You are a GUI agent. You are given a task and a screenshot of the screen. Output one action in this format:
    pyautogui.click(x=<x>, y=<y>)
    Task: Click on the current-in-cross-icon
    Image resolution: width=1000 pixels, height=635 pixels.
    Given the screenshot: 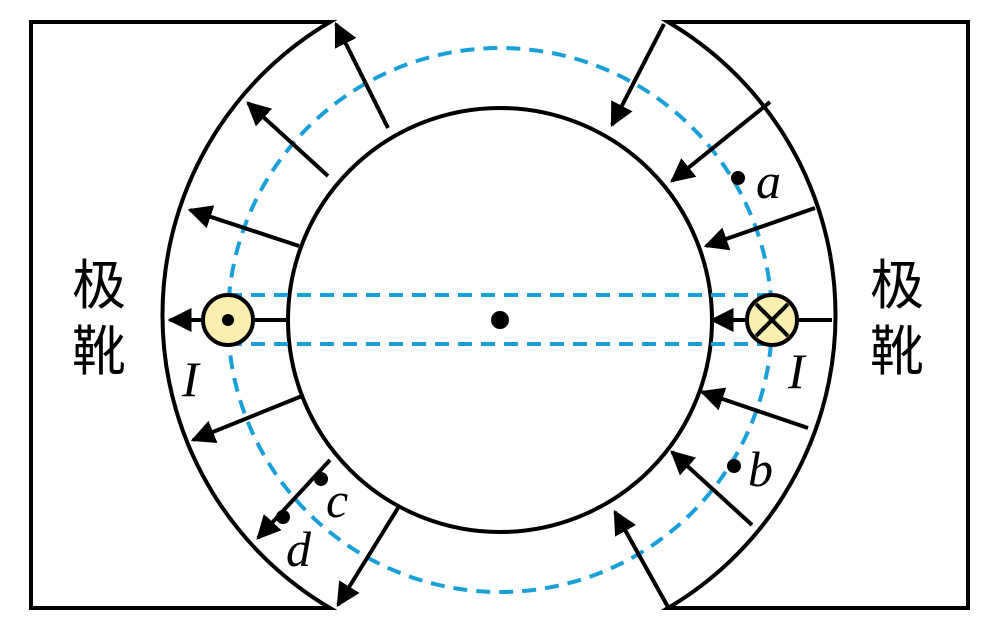 What is the action you would take?
    pyautogui.click(x=772, y=320)
    